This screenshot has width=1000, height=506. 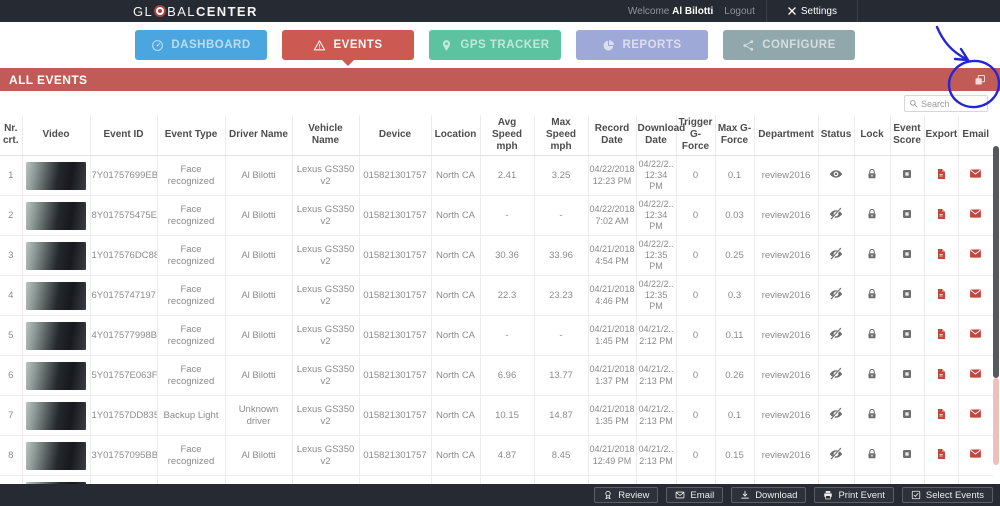 What do you see at coordinates (695, 495) in the screenshot?
I see `email-button: Email` at bounding box center [695, 495].